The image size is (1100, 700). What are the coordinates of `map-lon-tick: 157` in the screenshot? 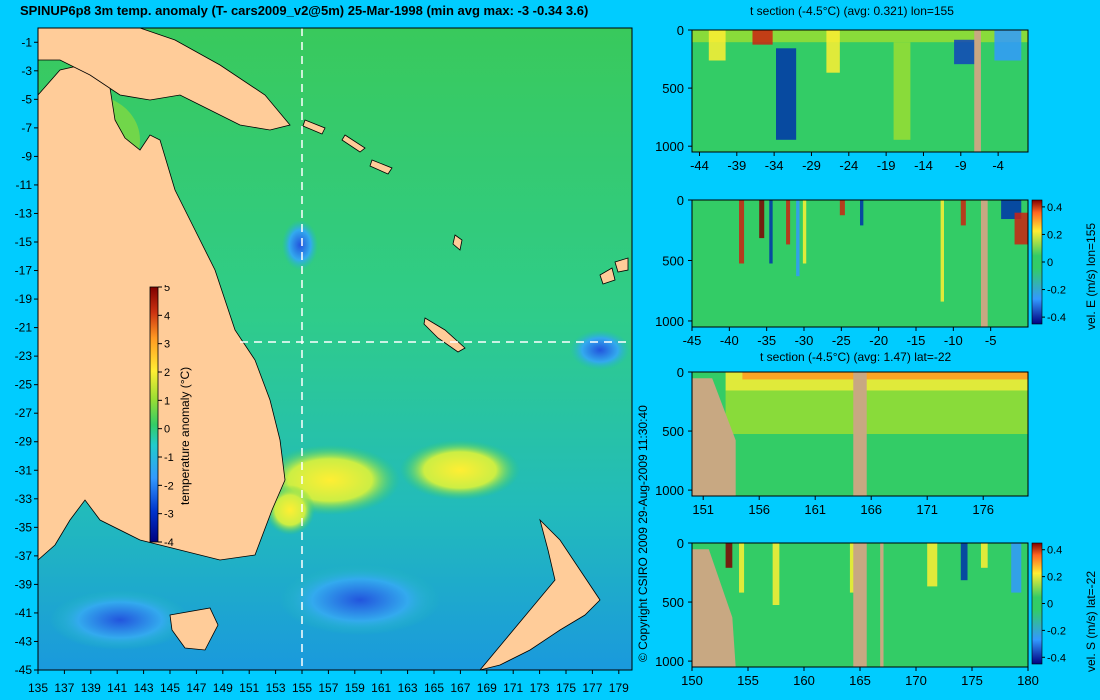 It's located at (328, 688).